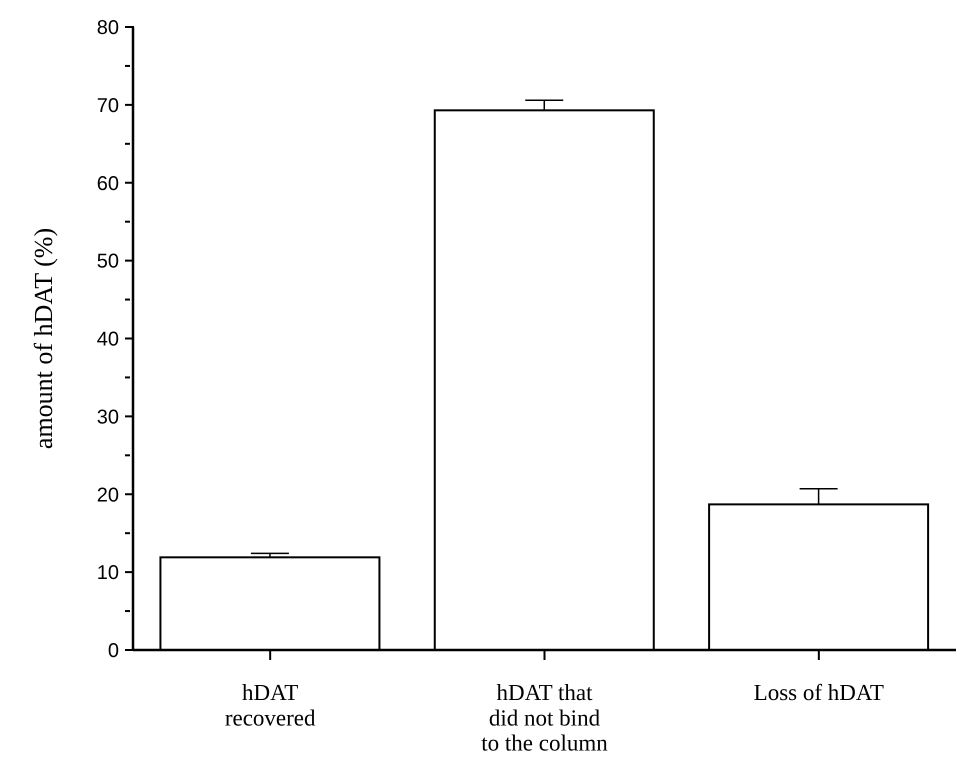  I want to click on y-tick-label: 30, so click(107, 417).